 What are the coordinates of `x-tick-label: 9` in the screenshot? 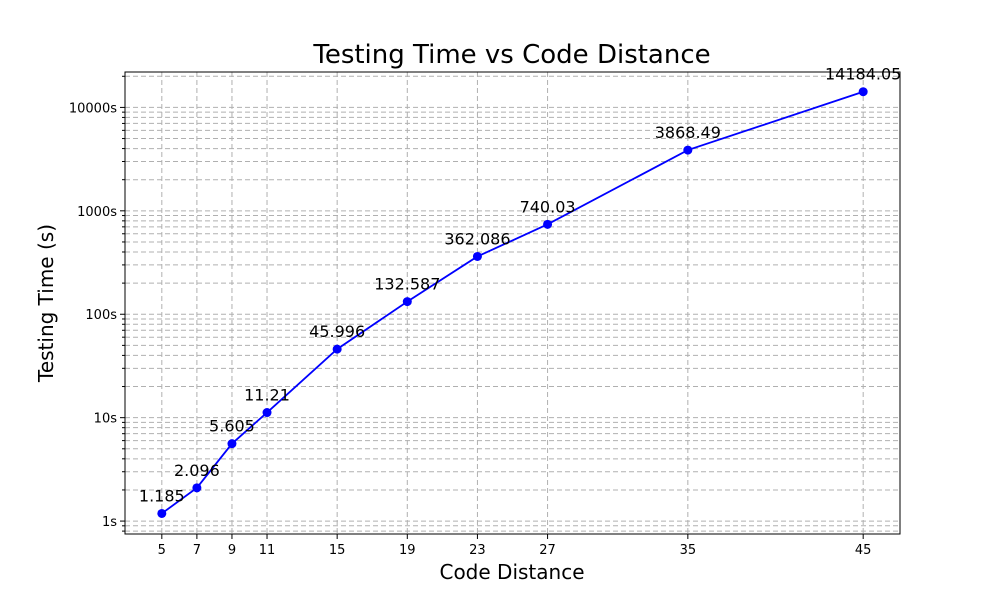 It's located at (232, 550).